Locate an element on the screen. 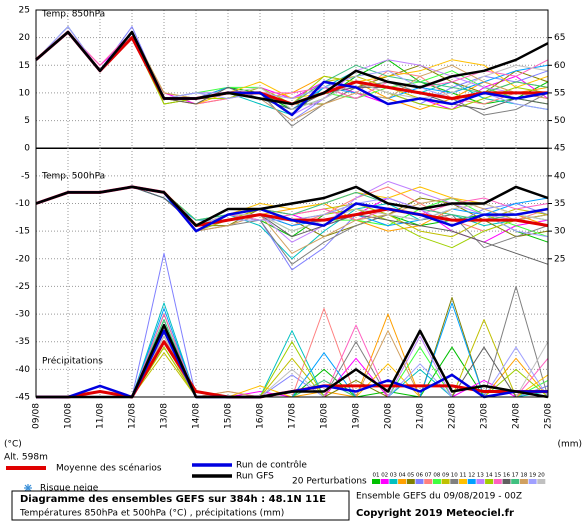  y-tick-label: 10 is located at coordinates (25, 93).